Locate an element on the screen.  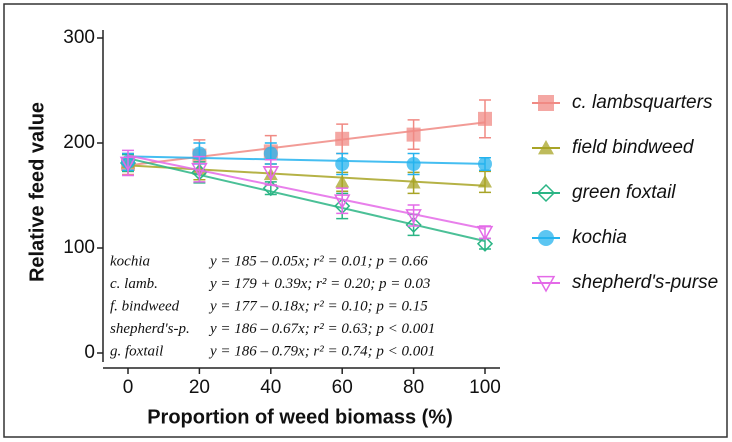
annotation-label: kochia is located at coordinates (130, 261).